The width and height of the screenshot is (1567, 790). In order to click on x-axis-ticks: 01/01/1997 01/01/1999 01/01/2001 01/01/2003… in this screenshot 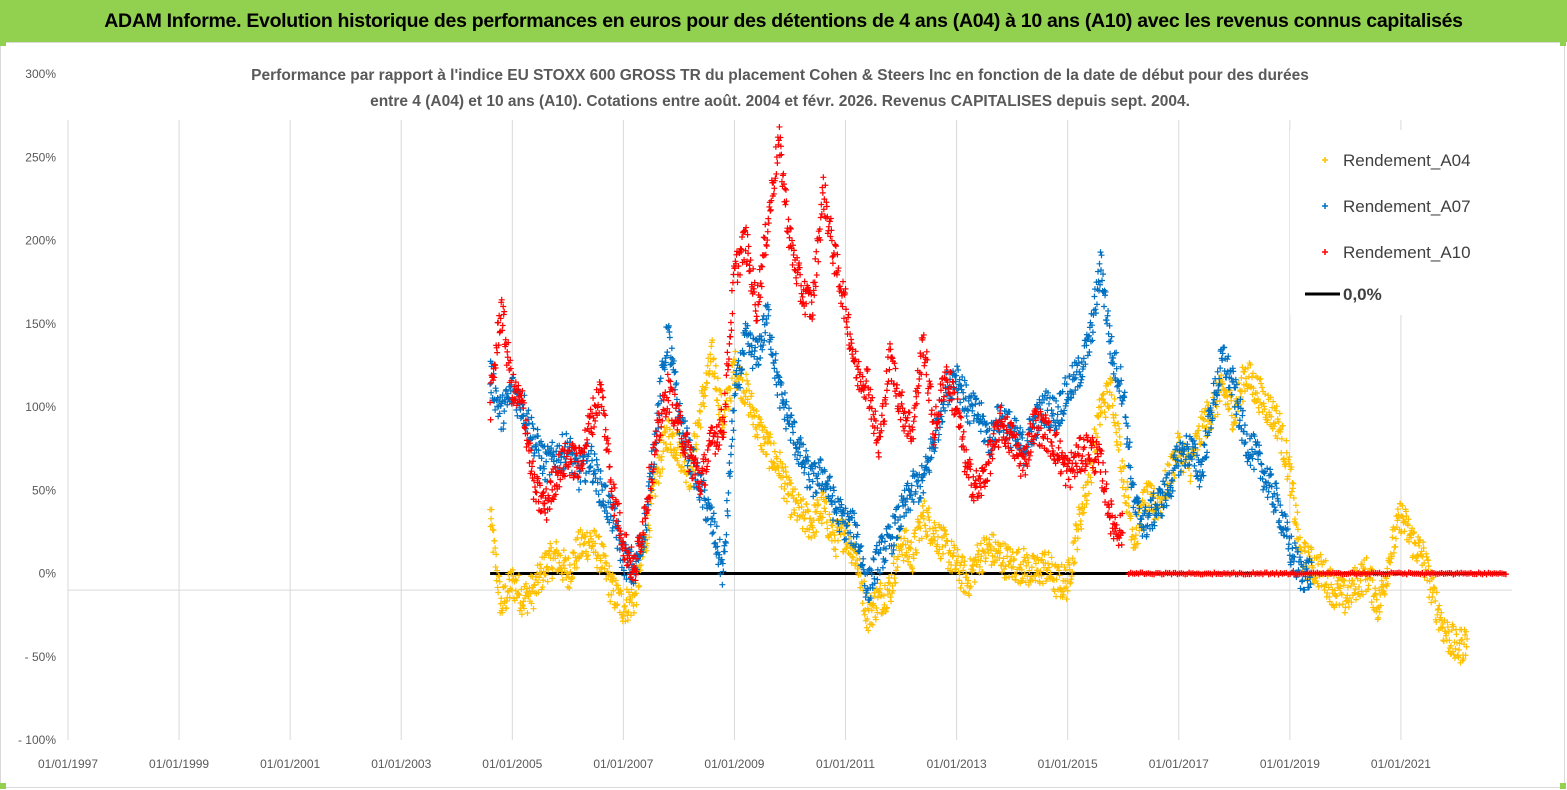, I will do `click(734, 764)`.